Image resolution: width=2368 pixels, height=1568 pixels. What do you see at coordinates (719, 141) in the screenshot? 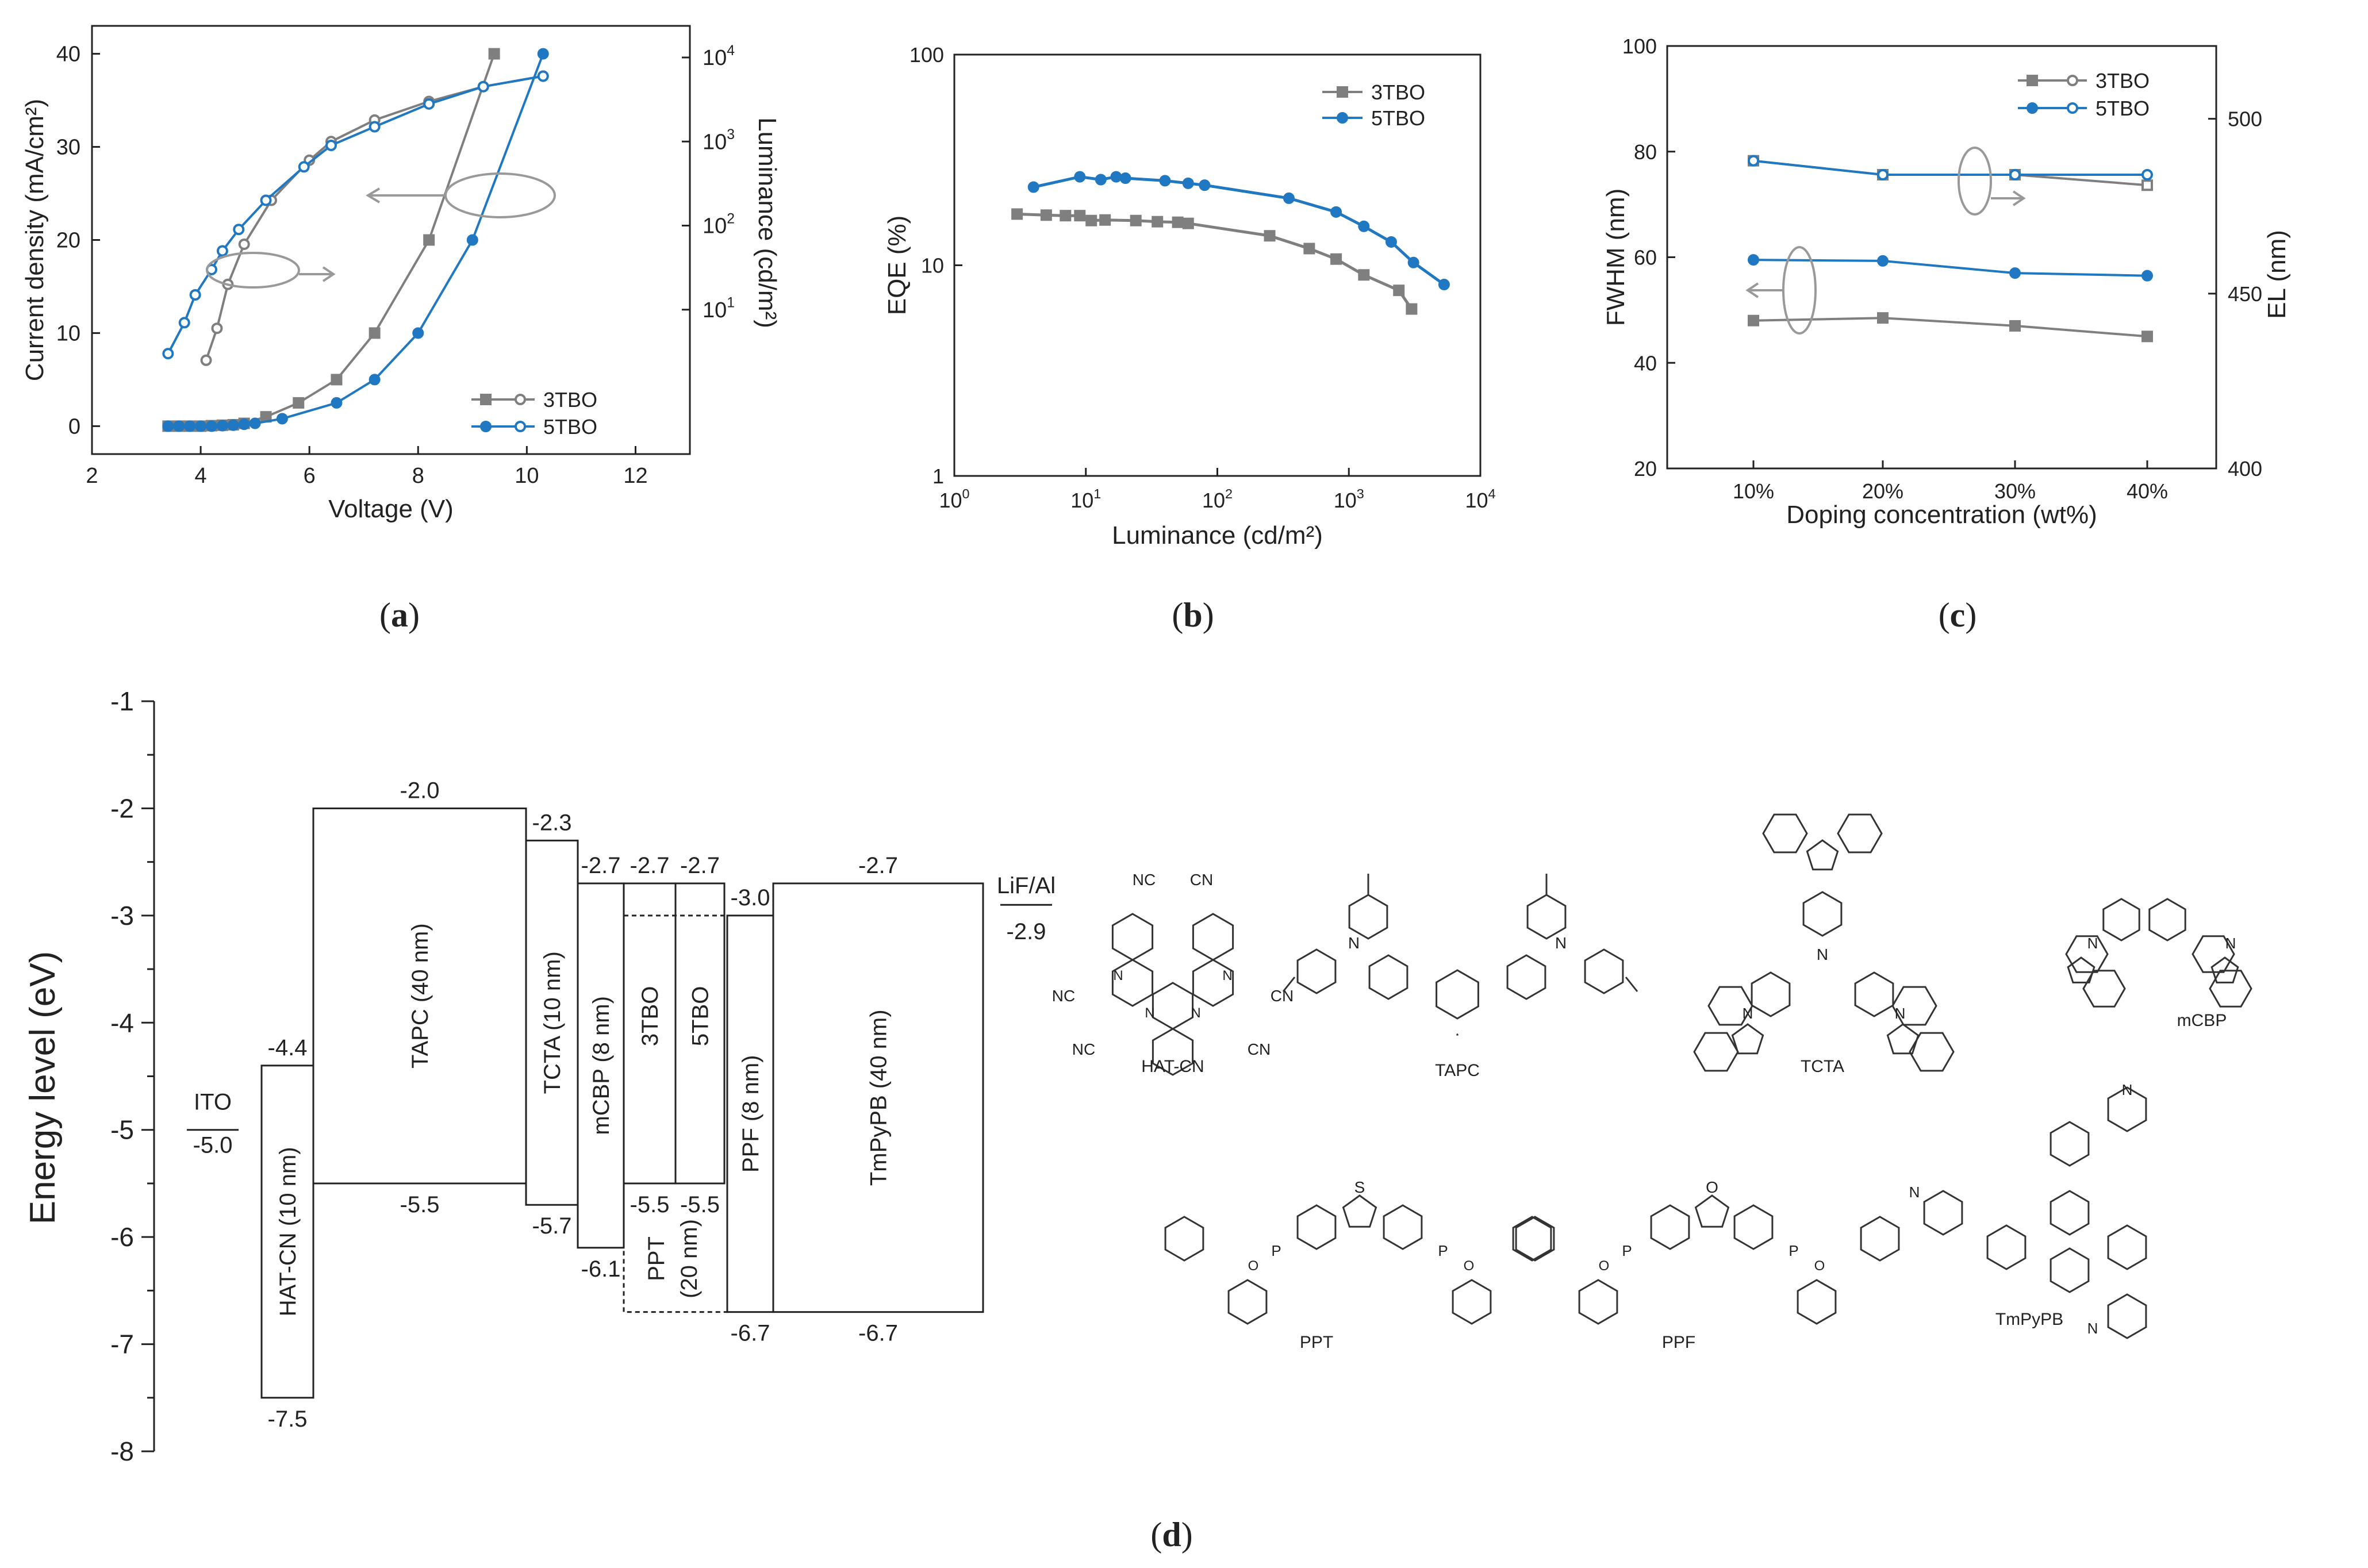
I see `y-right-tick-label: 10³` at bounding box center [719, 141].